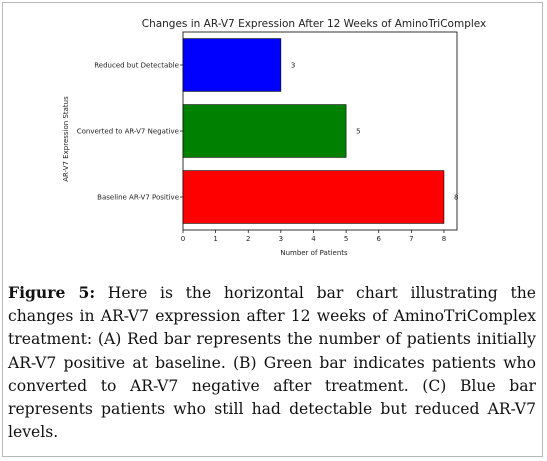  Describe the element at coordinates (183, 239) in the screenshot. I see `x-tick-label-0: 0` at that location.